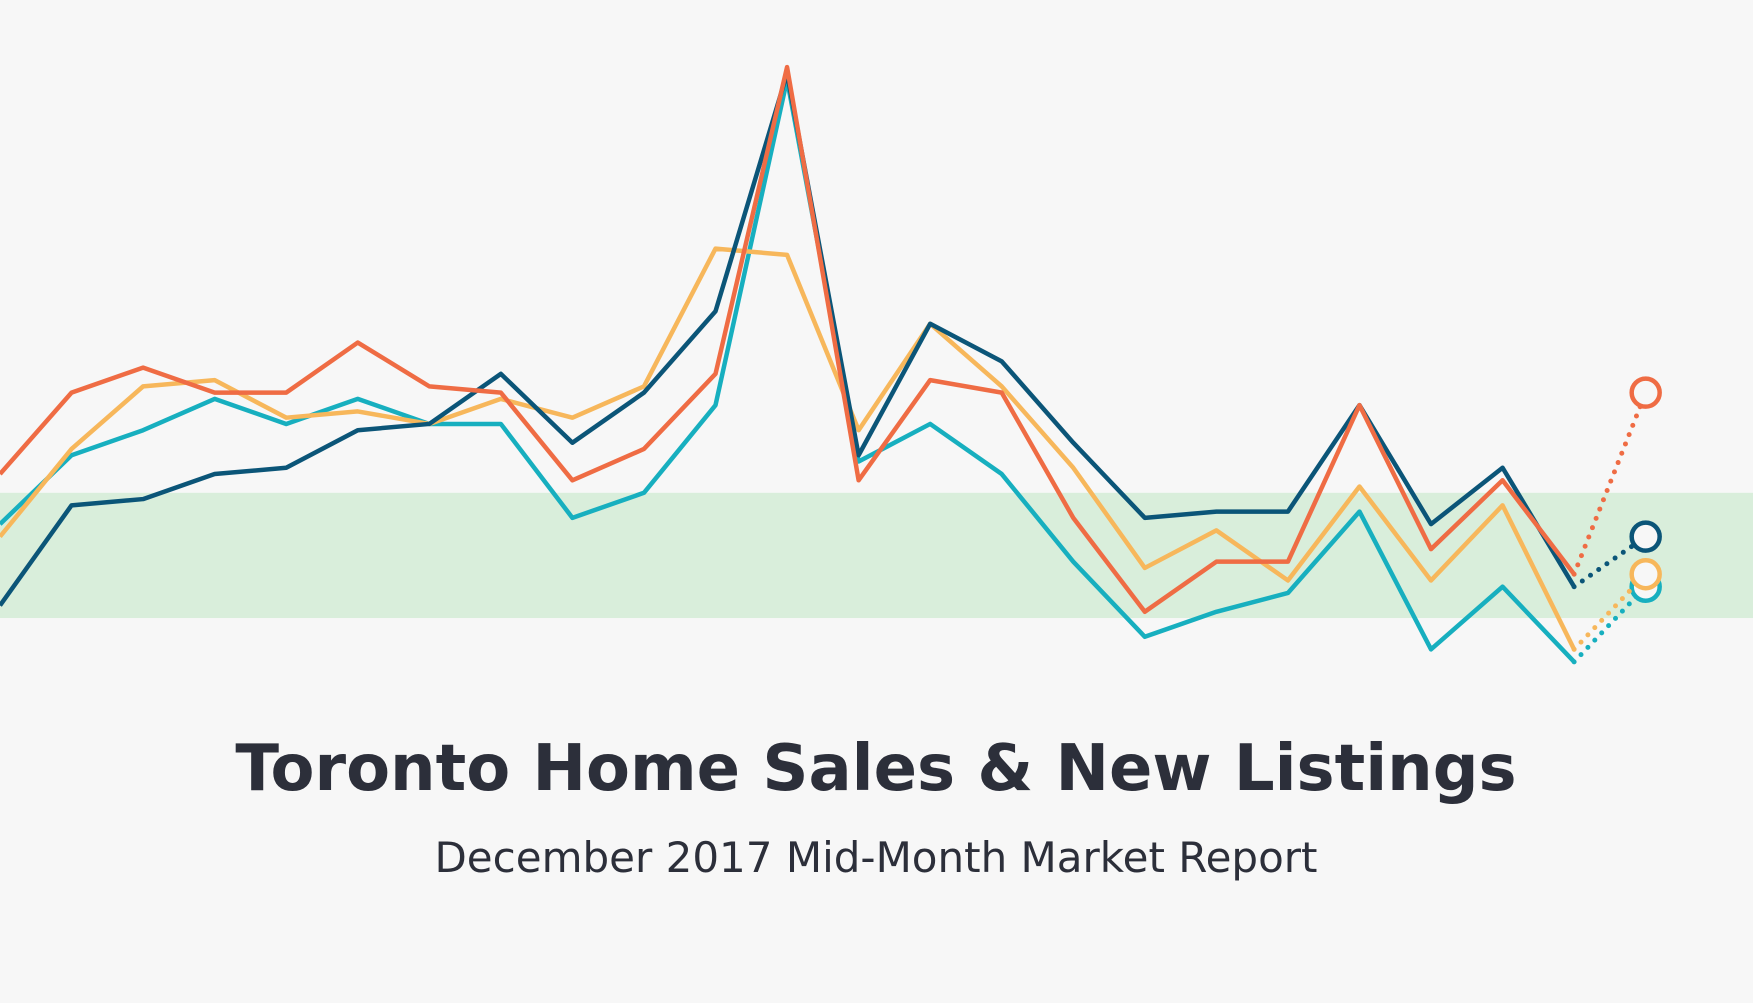 The height and width of the screenshot is (1003, 1753). I want to click on band, so click(876, 555).